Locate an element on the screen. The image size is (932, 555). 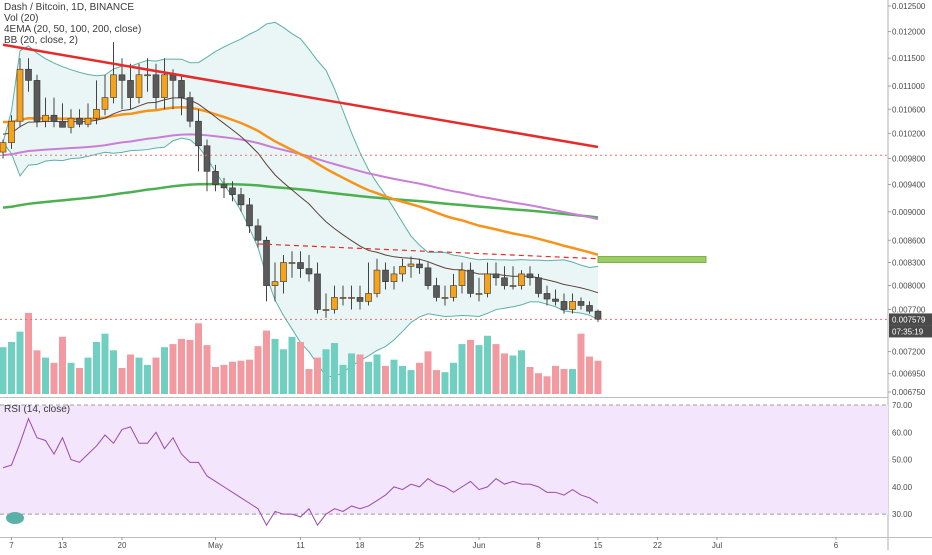
price-axis-label: 0.008000 is located at coordinates (909, 286).